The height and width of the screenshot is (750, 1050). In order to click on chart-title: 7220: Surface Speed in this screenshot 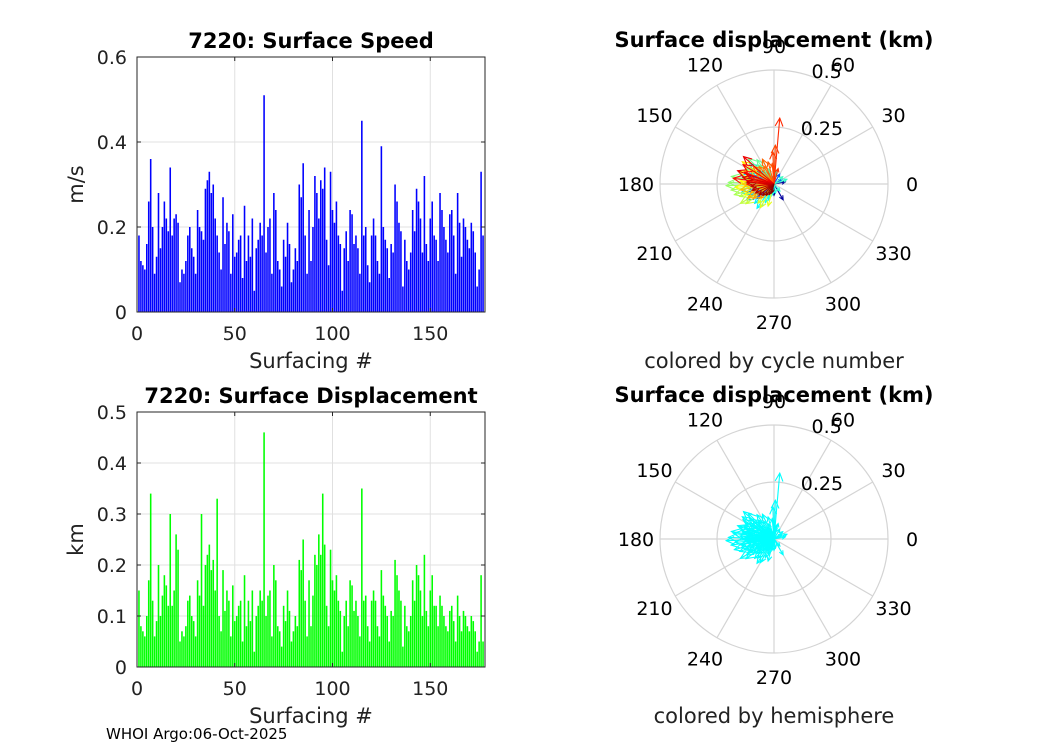, I will do `click(311, 41)`.